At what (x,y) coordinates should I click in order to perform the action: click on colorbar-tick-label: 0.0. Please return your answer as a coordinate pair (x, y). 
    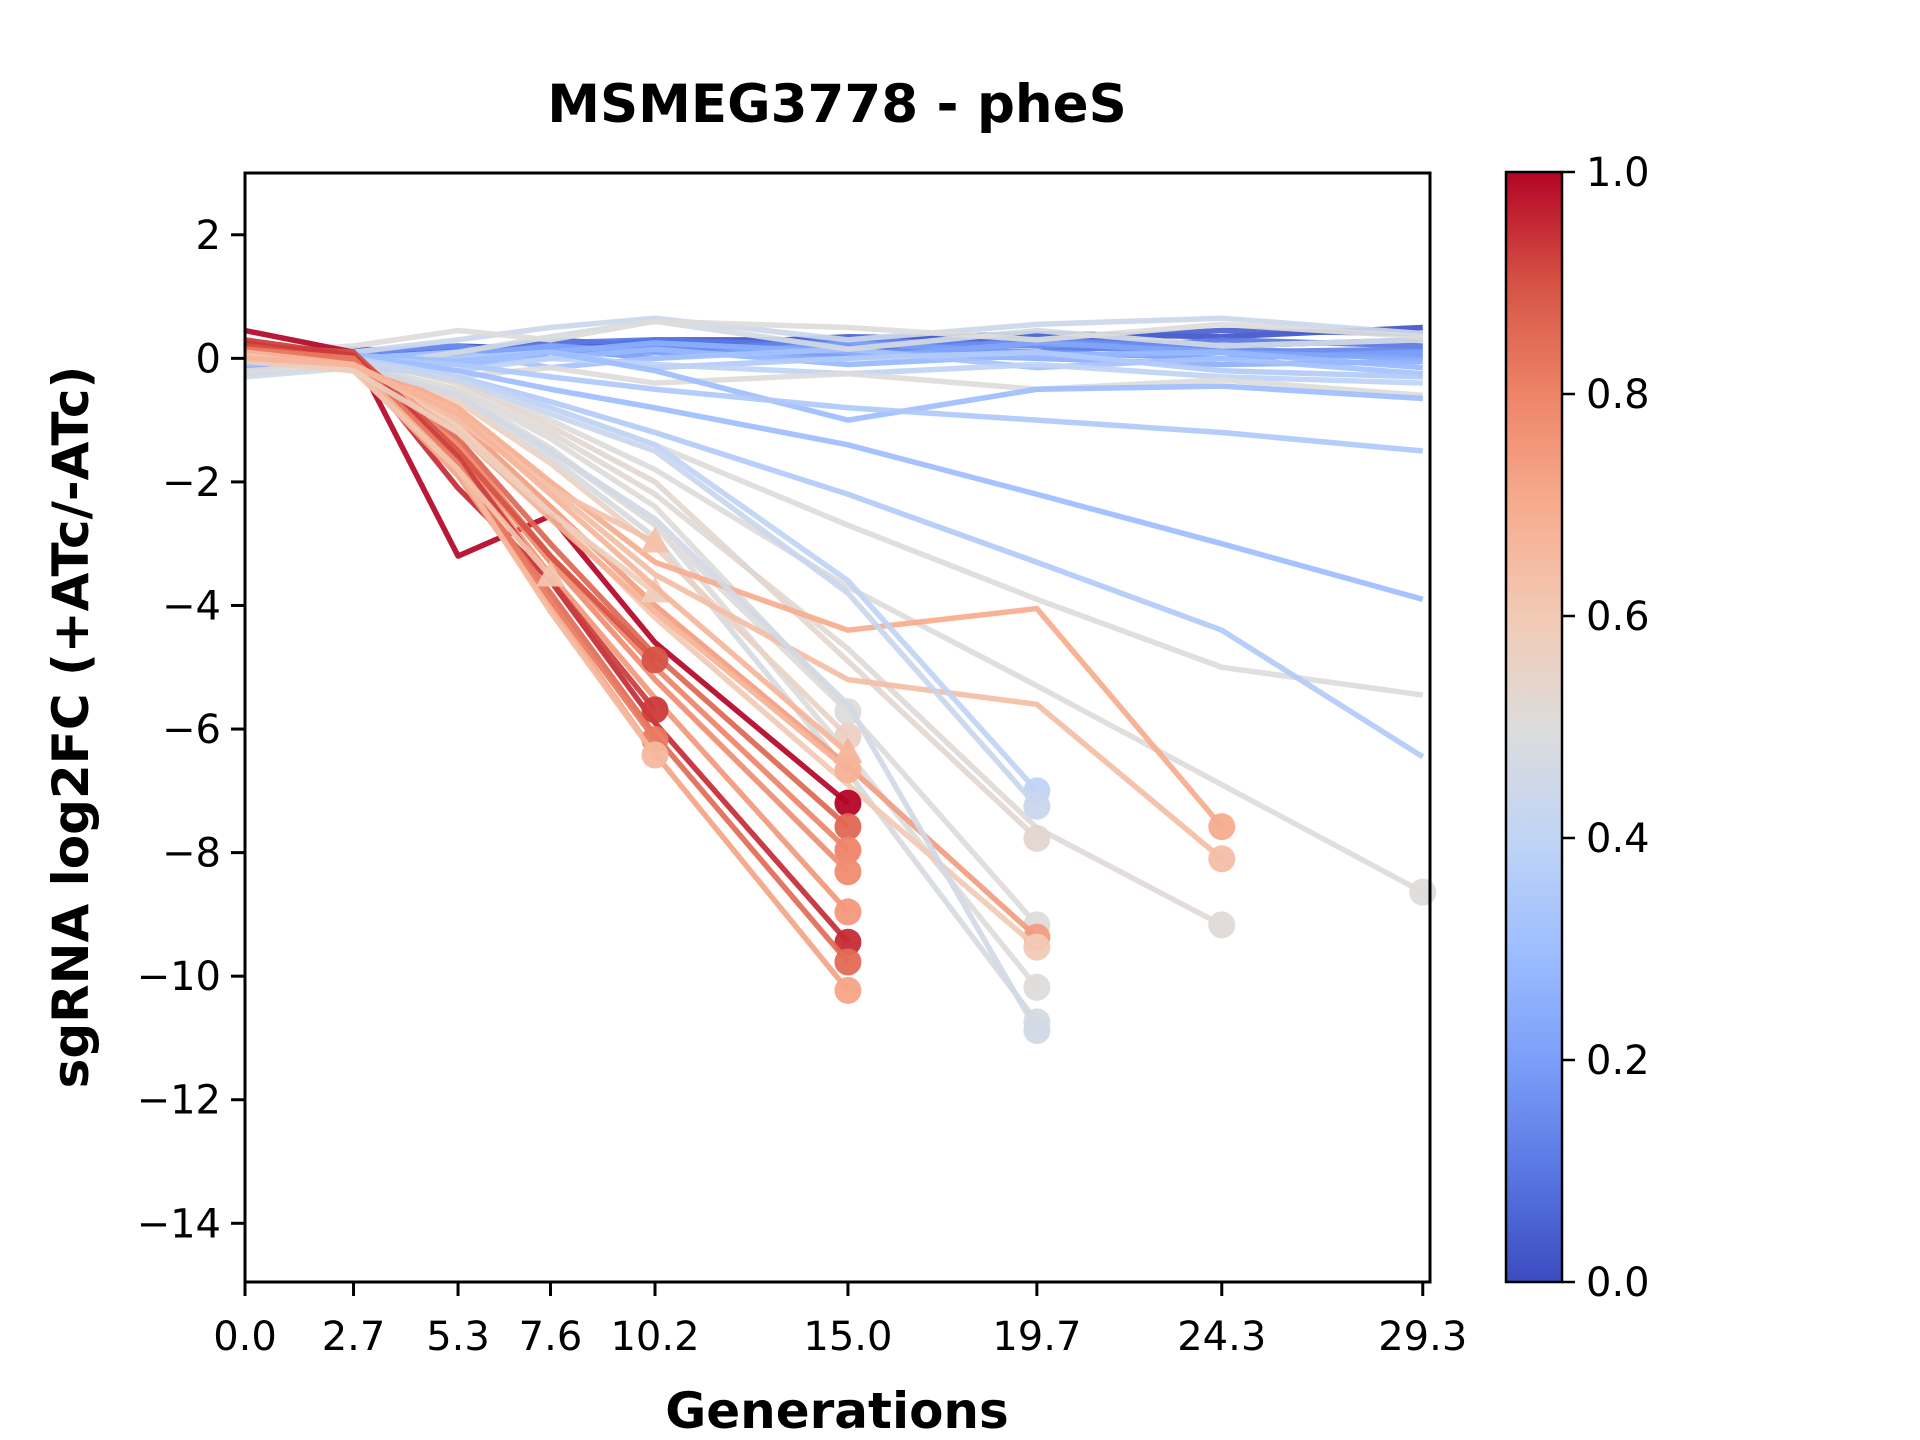
    Looking at the image, I should click on (1618, 1283).